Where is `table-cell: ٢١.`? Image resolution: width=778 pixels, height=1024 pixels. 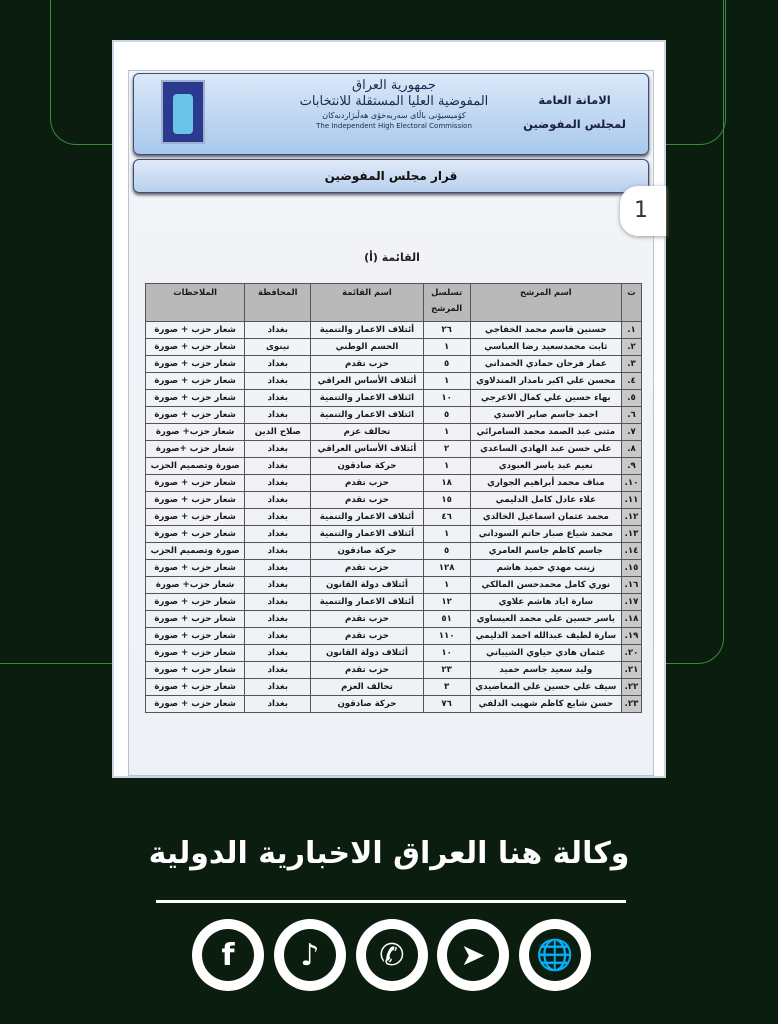 table-cell: ٢١. is located at coordinates (631, 670).